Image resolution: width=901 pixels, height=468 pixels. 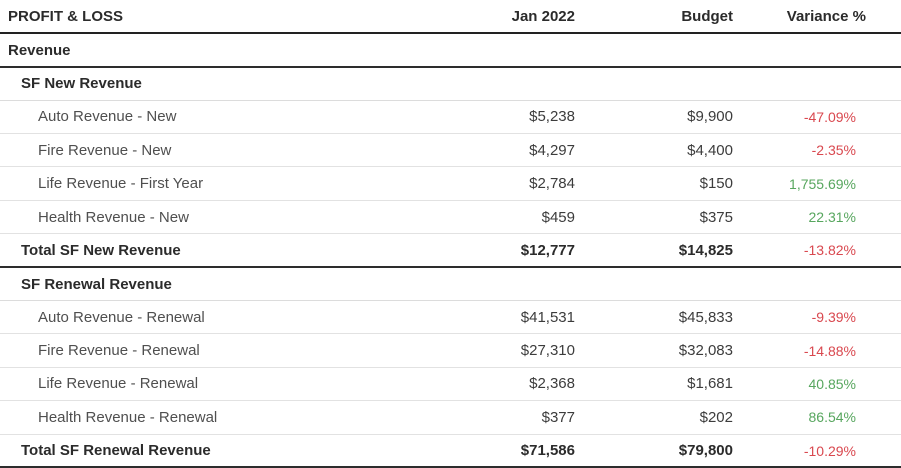 I want to click on variance-value: -2.35%, so click(x=817, y=150).